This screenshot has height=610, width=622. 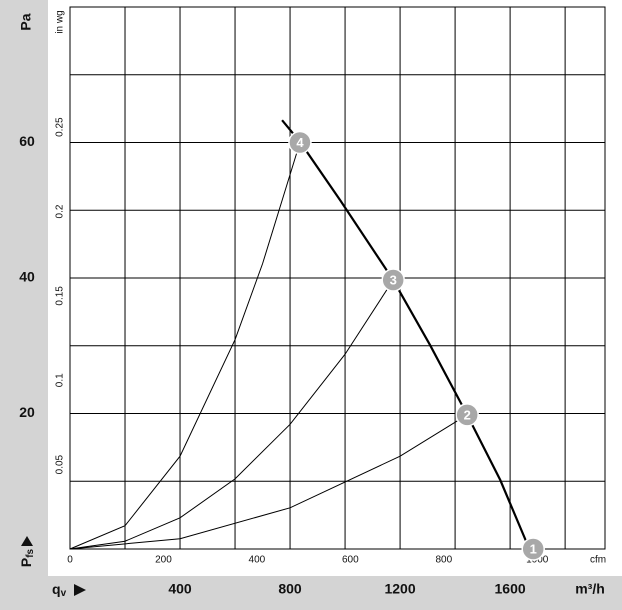 What do you see at coordinates (510, 589) in the screenshot?
I see `x-tick-label: 1600` at bounding box center [510, 589].